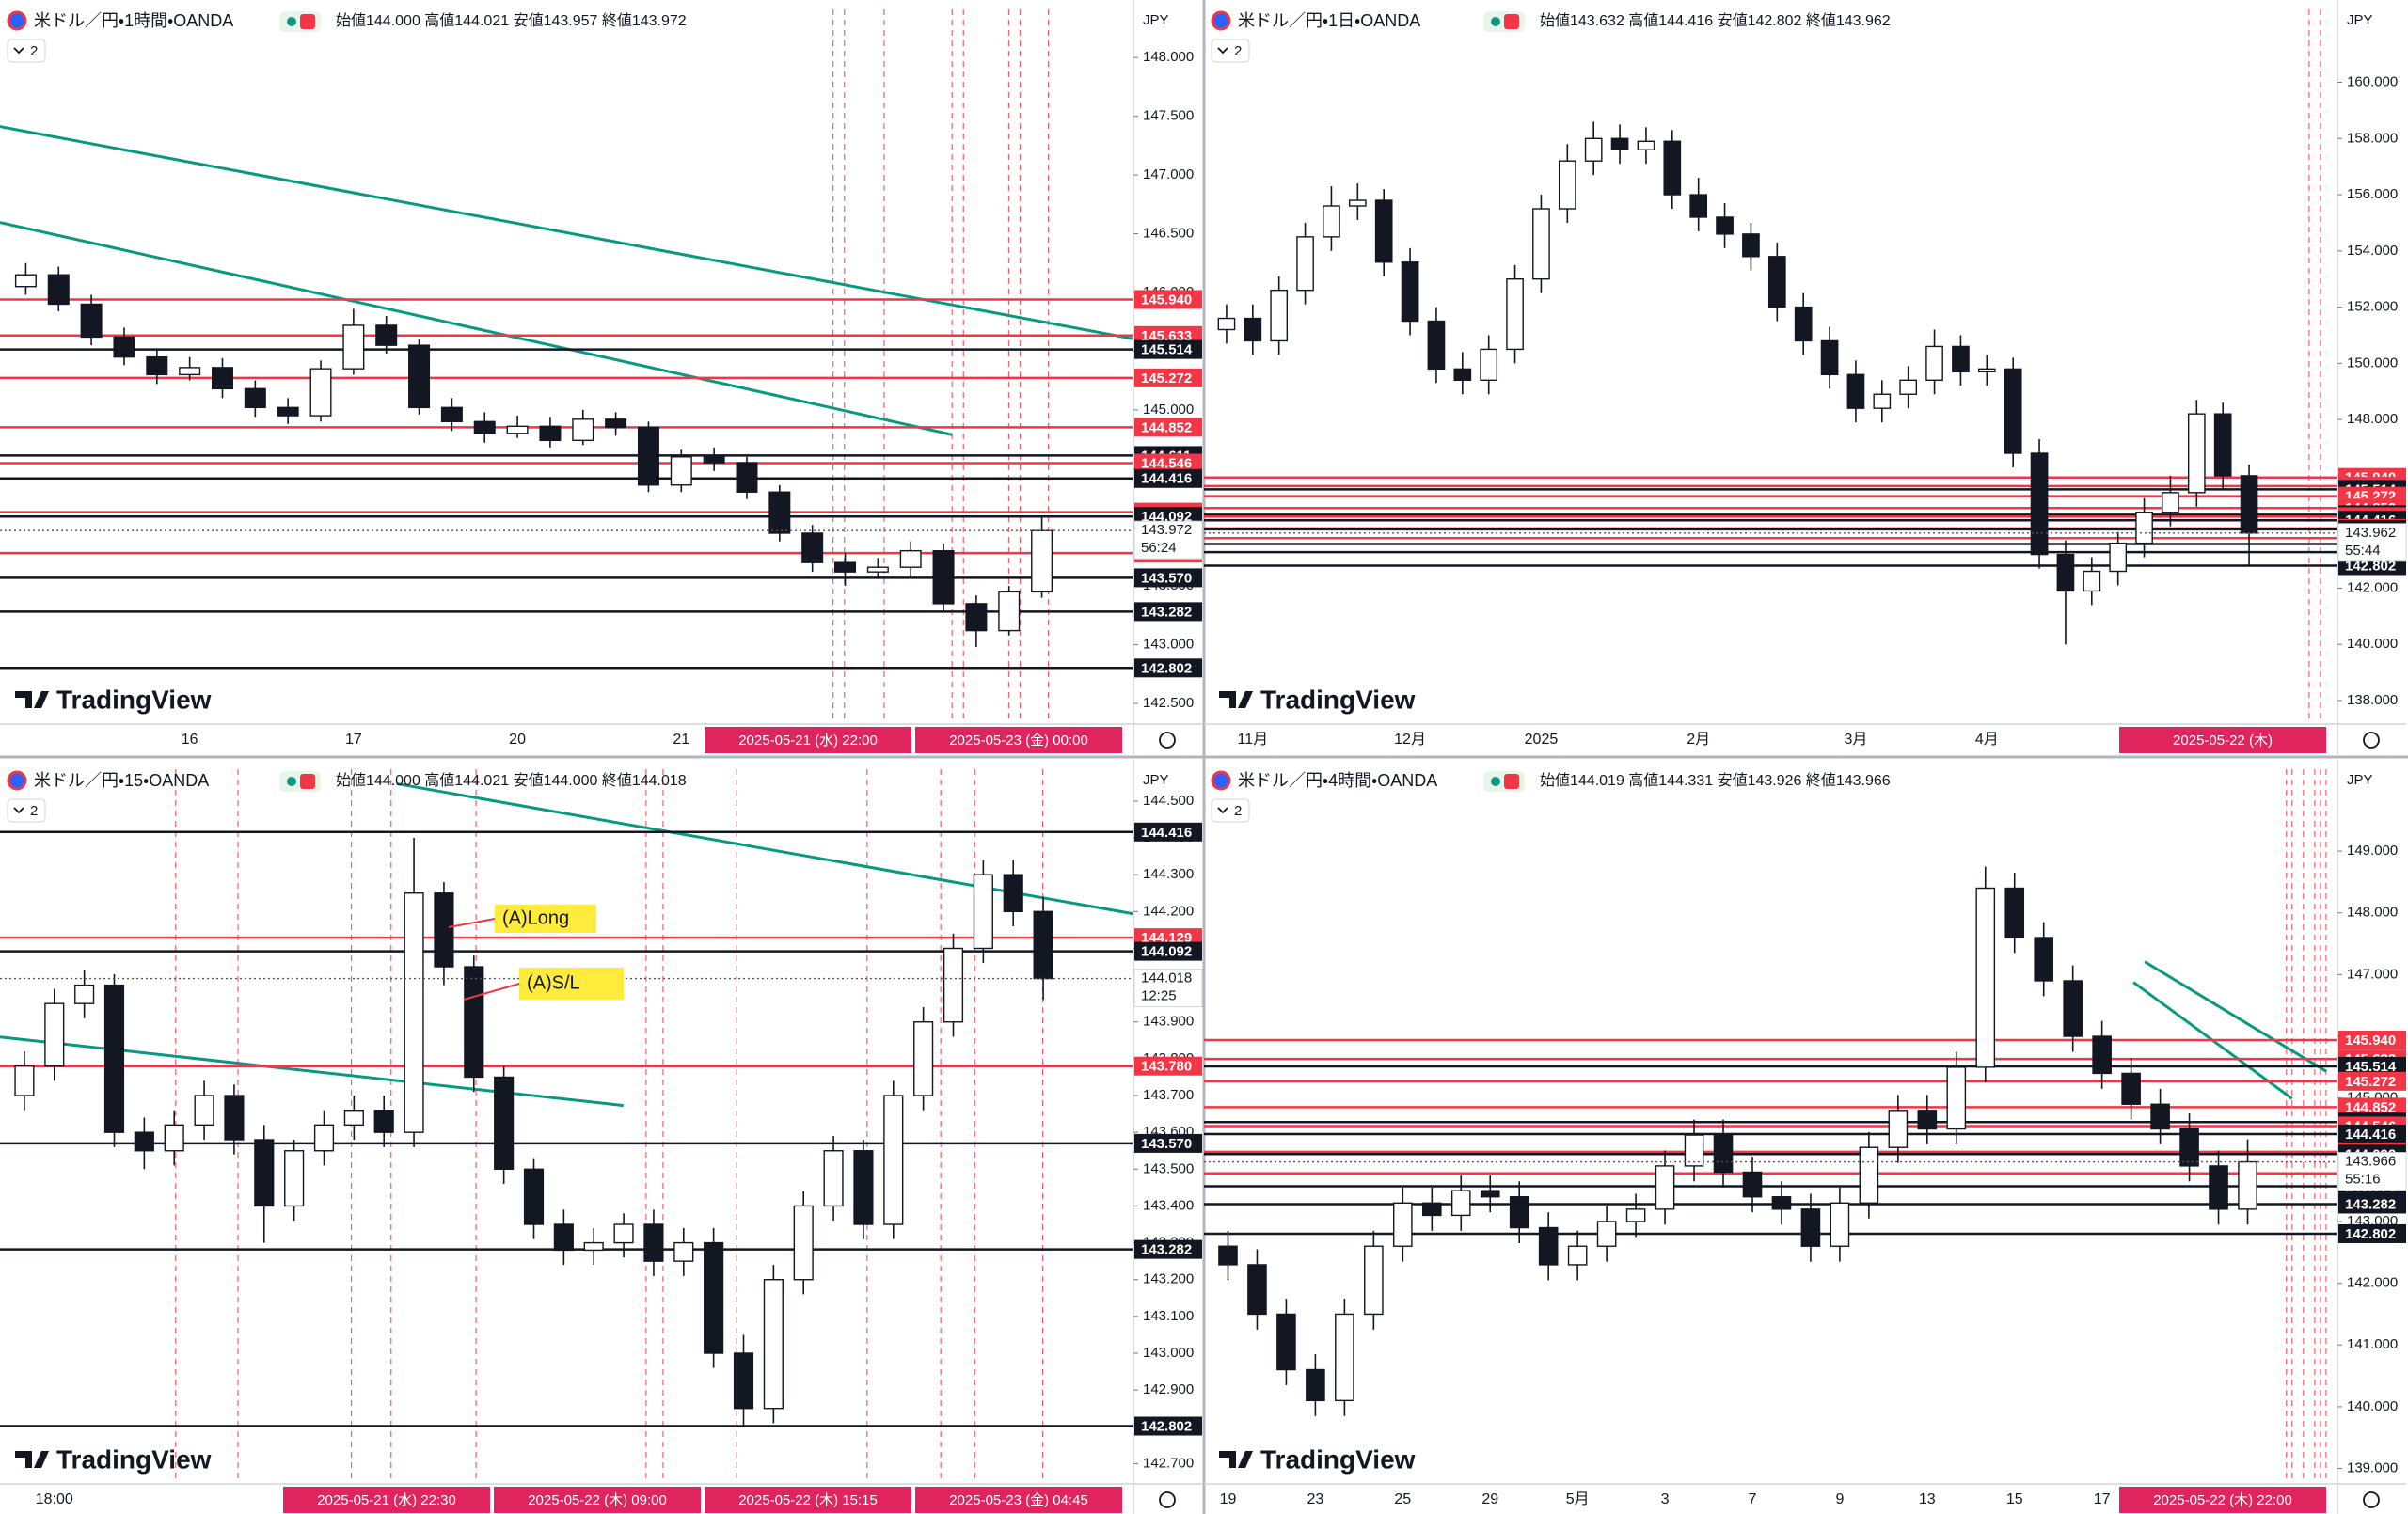 This screenshot has width=2408, height=1514. Describe the element at coordinates (681, 740) in the screenshot. I see `x-tick-label: 21` at that location.